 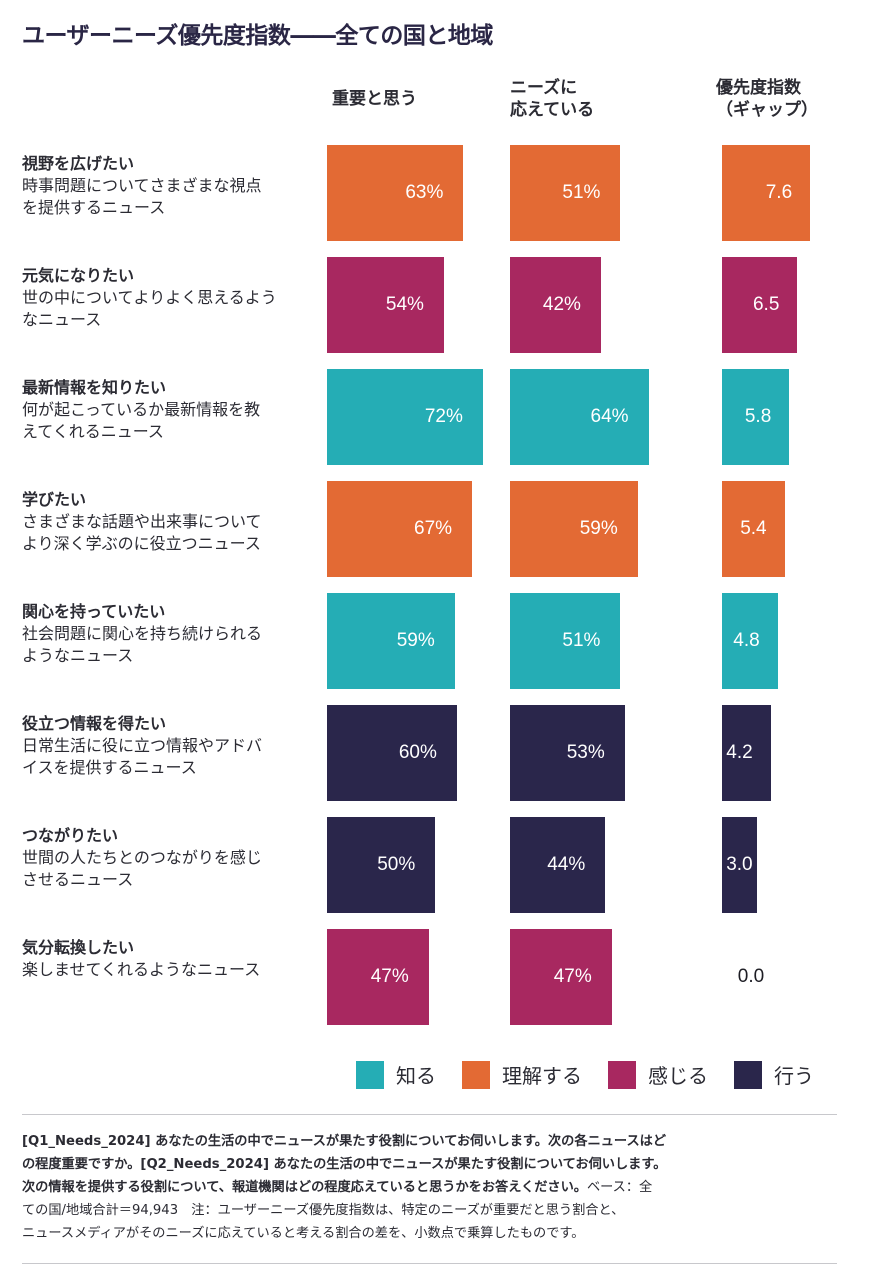 I want to click on row-description: 世の中についてよりよく思えるよう なニュース, so click(x=169, y=309).